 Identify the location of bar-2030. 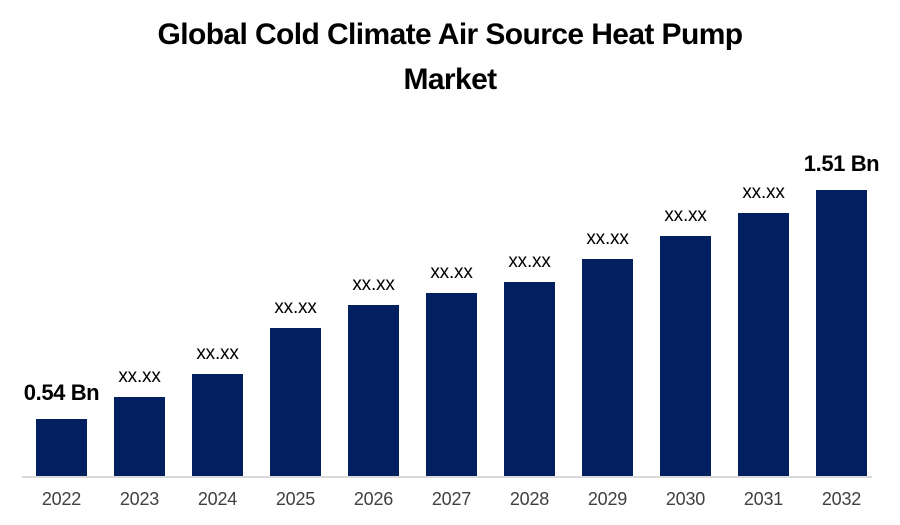
(685, 356).